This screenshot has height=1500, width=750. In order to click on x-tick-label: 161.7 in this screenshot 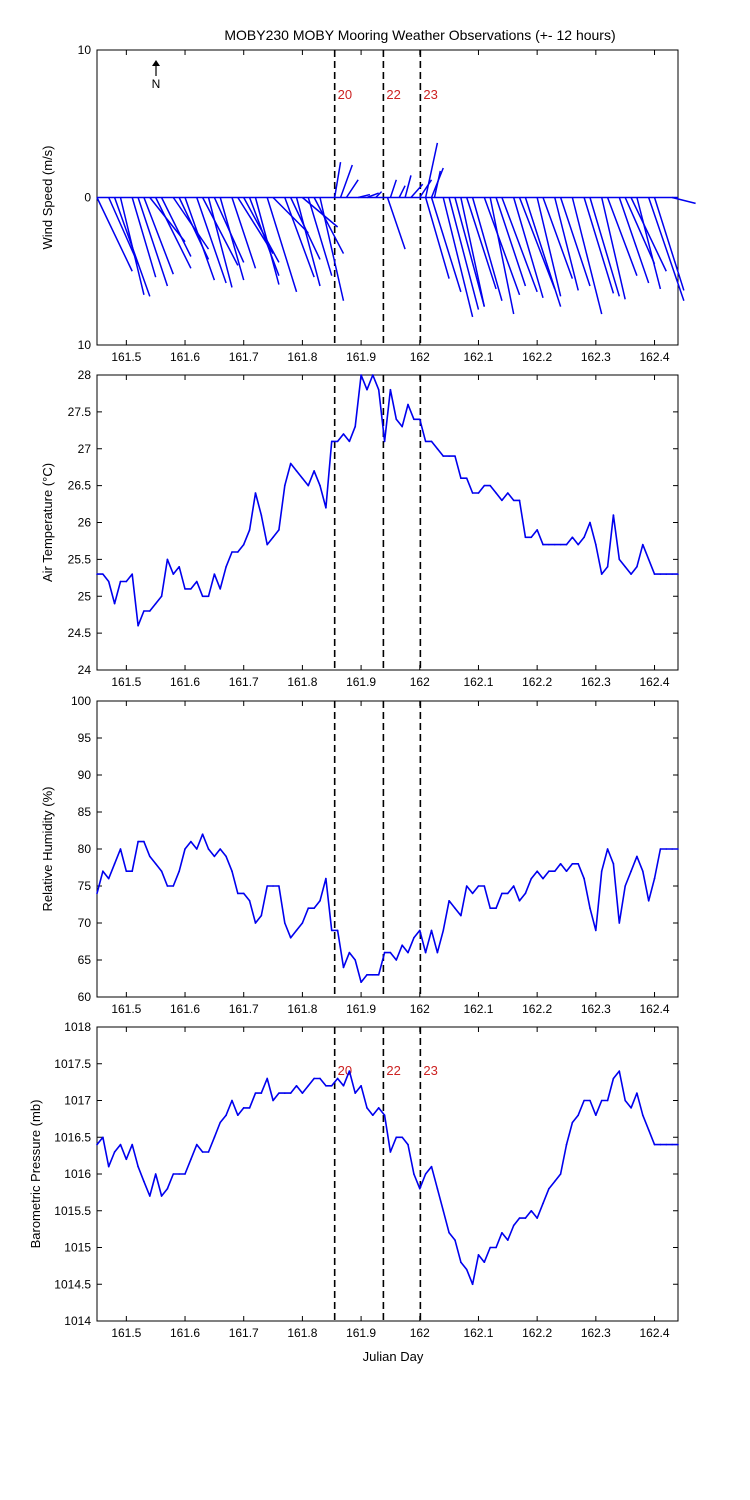, I will do `click(244, 357)`.